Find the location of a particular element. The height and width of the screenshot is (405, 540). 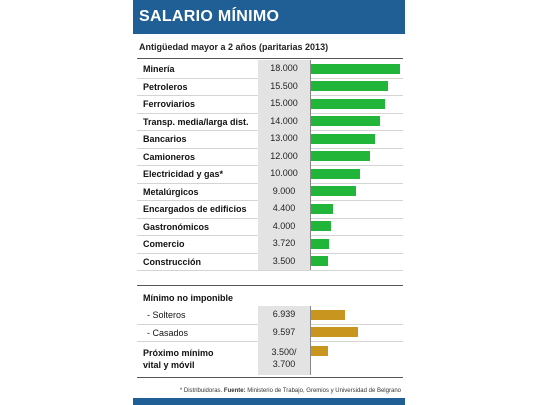

row-value: 4.400 is located at coordinates (284, 209).